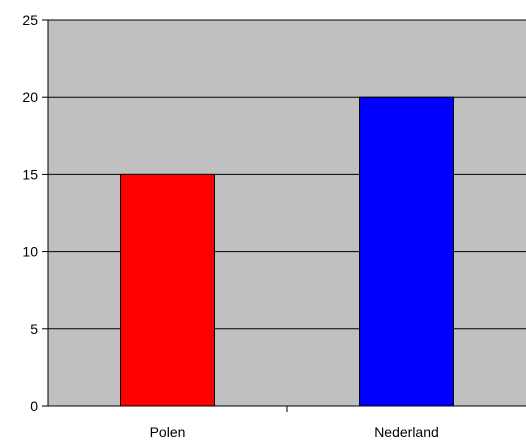 The image size is (526, 442). What do you see at coordinates (294, 432) in the screenshot?
I see `x-axis-category-labels: Polen Nederland` at bounding box center [294, 432].